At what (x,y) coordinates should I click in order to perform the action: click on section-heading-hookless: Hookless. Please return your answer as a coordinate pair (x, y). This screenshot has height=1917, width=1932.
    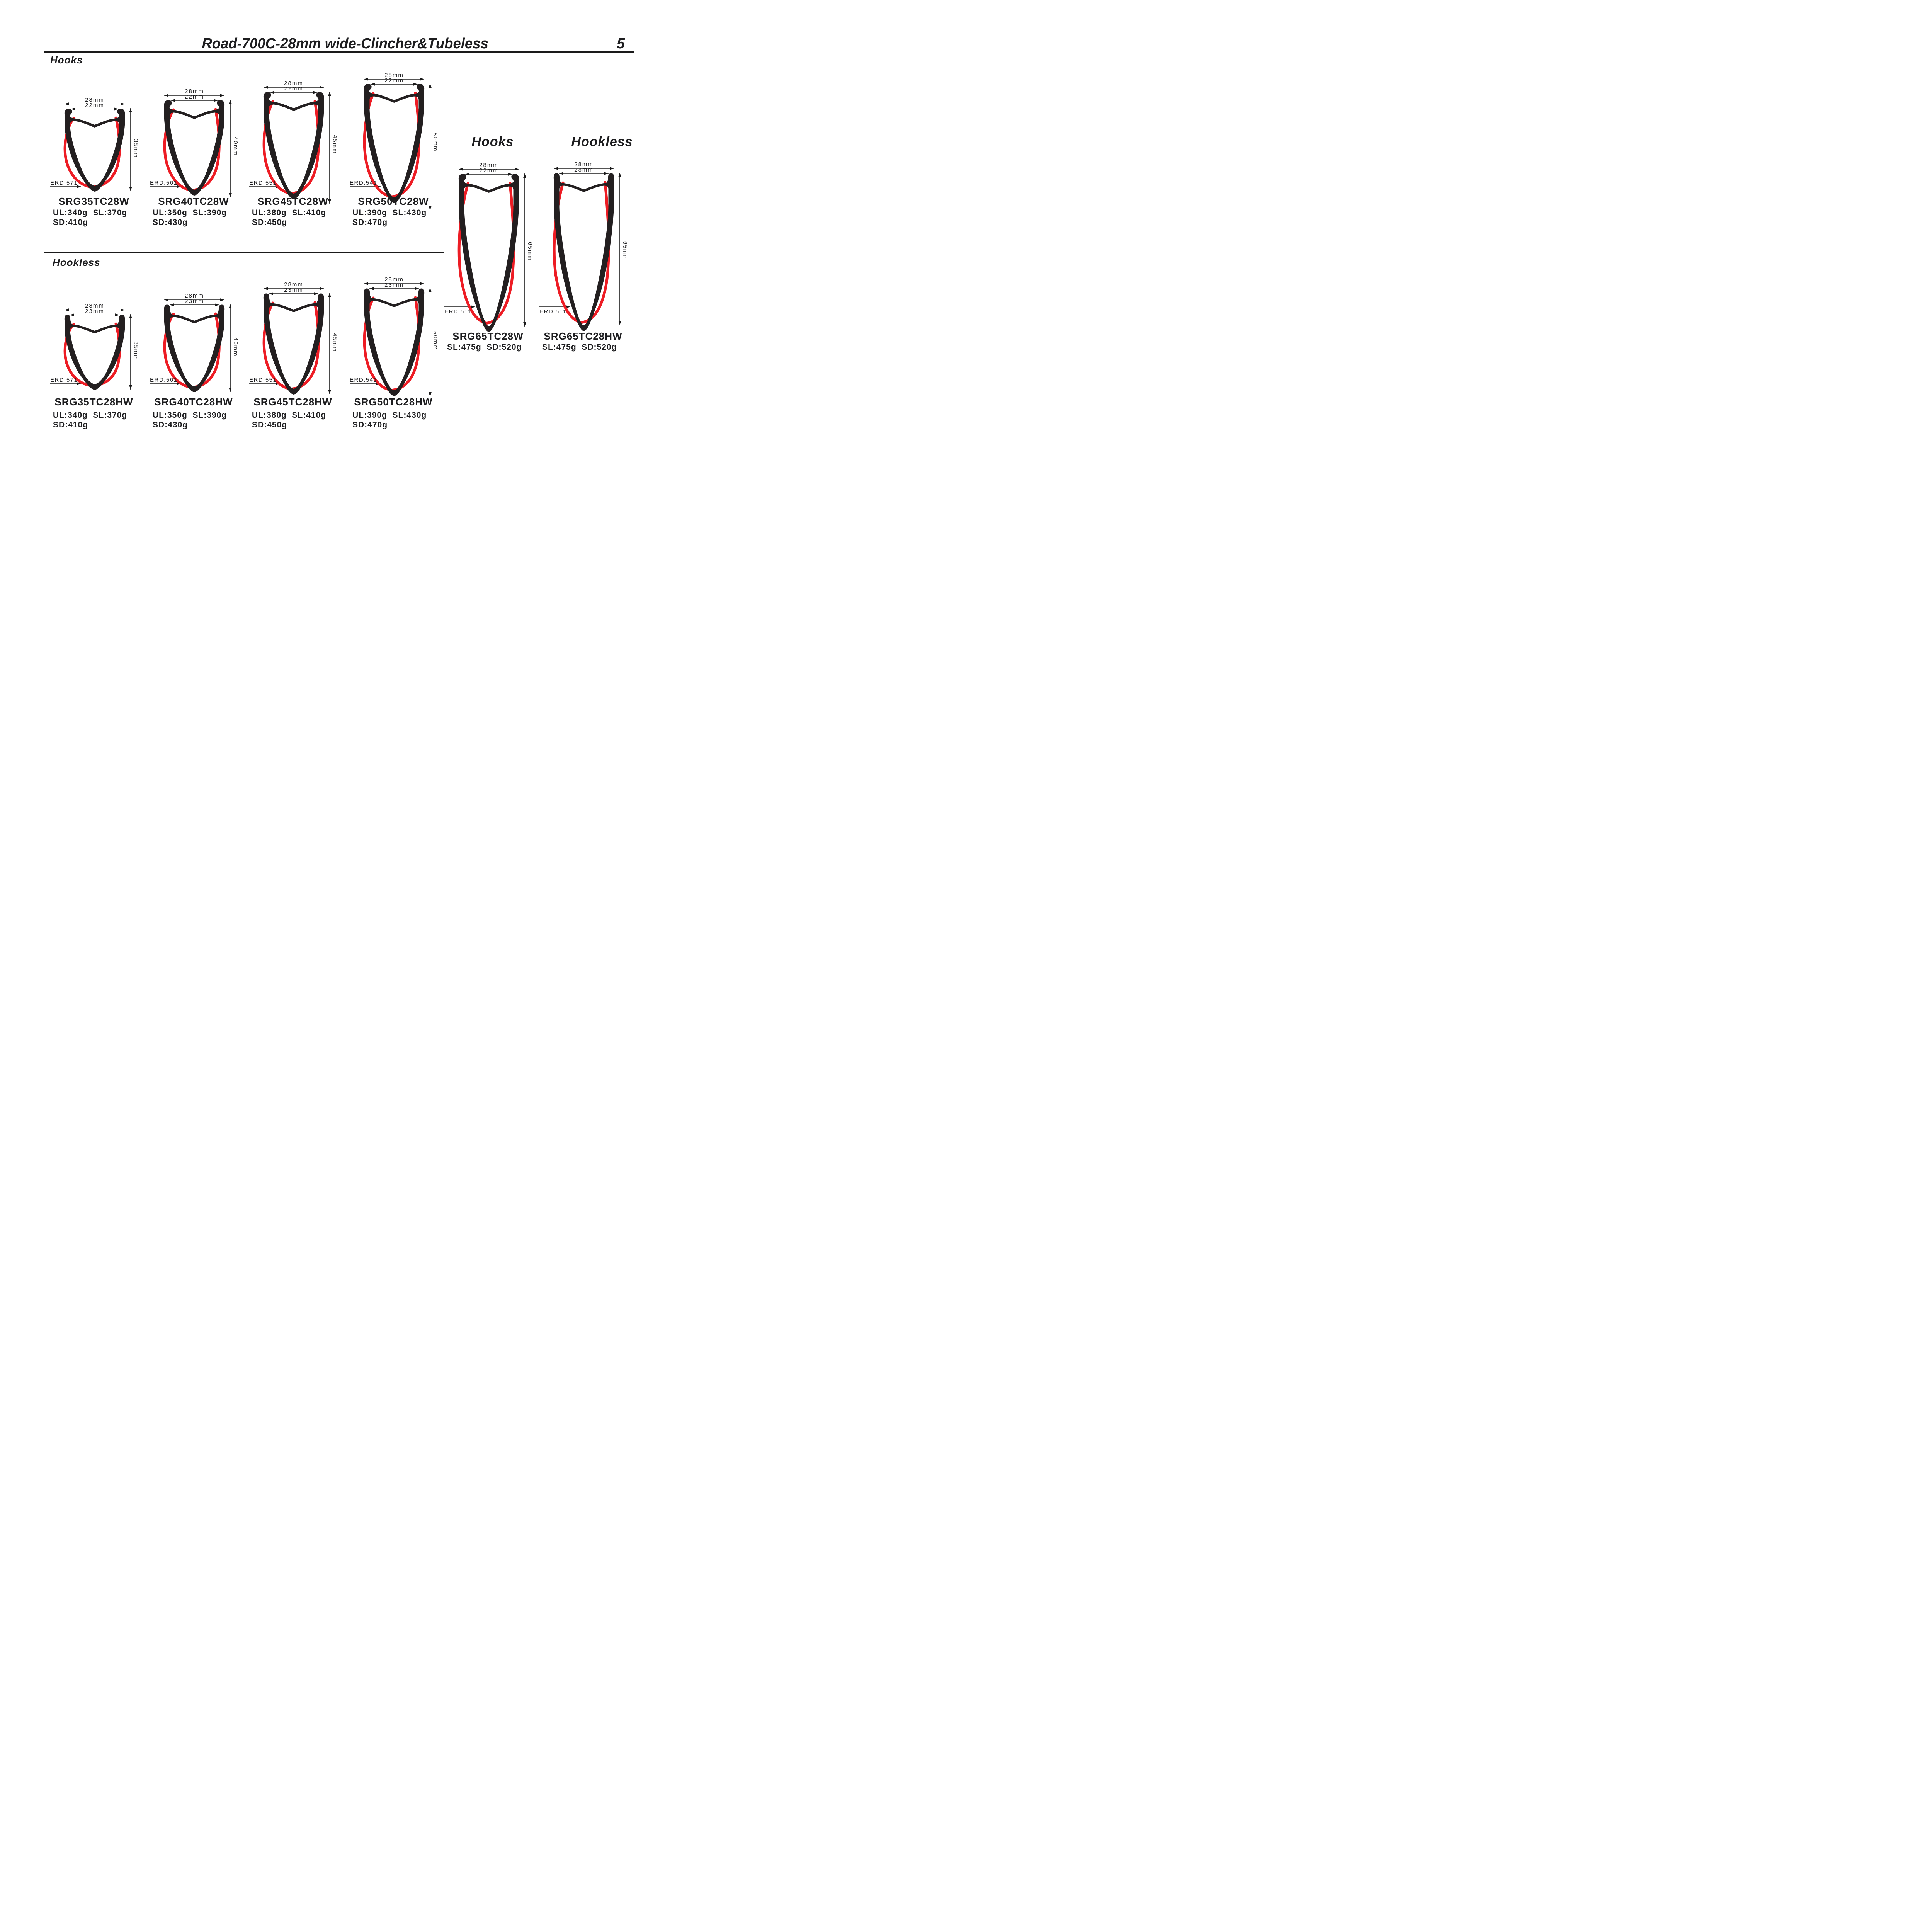
    Looking at the image, I should click on (77, 262).